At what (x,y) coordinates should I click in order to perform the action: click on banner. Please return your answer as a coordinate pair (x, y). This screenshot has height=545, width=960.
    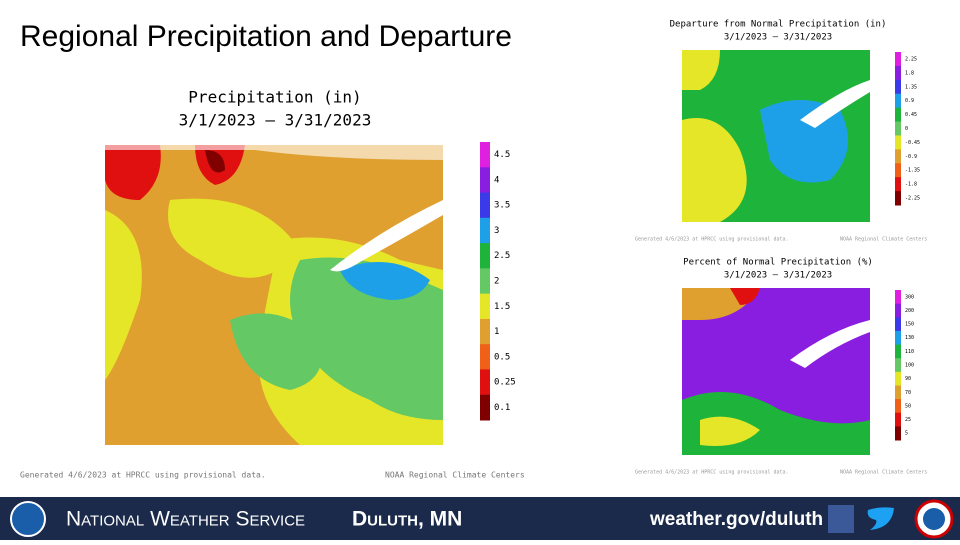
    Looking at the image, I should click on (480, 518).